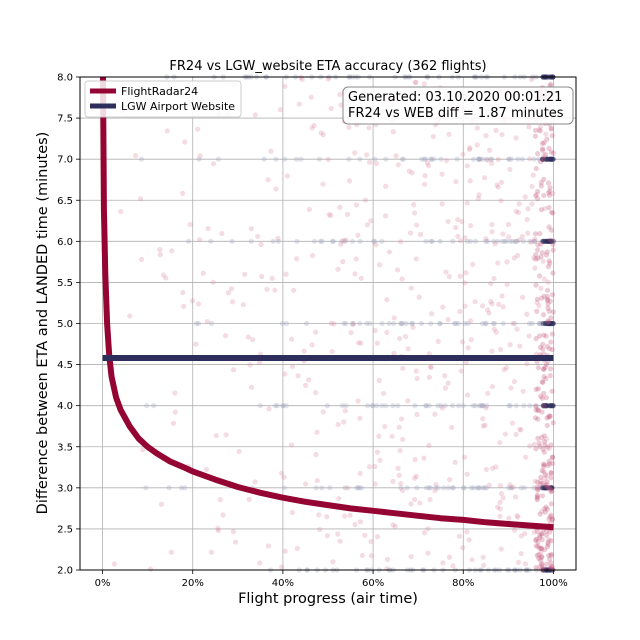 The width and height of the screenshot is (640, 640). I want to click on legend-label-flightradar24: FlightRadar24, so click(159, 91).